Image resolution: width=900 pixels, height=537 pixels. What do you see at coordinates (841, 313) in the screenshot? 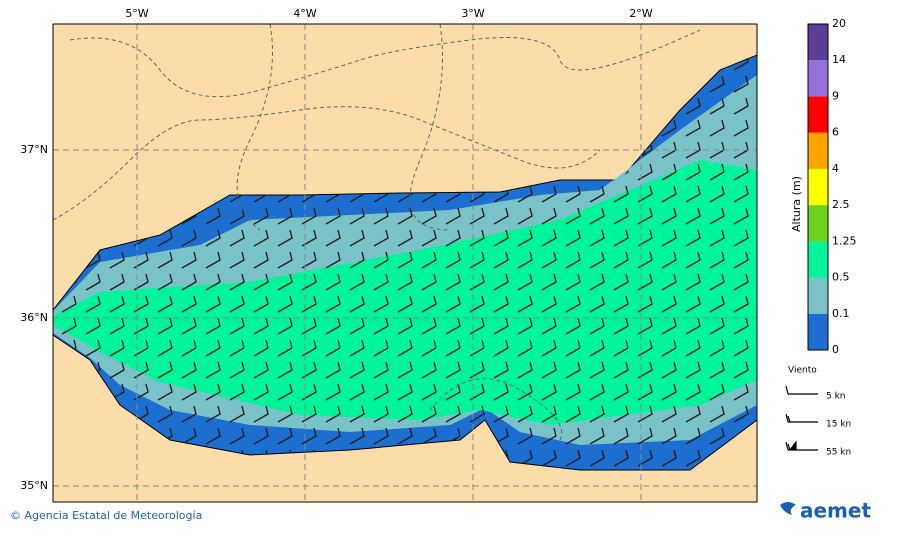
I see `colorbar-label: 0.1` at bounding box center [841, 313].